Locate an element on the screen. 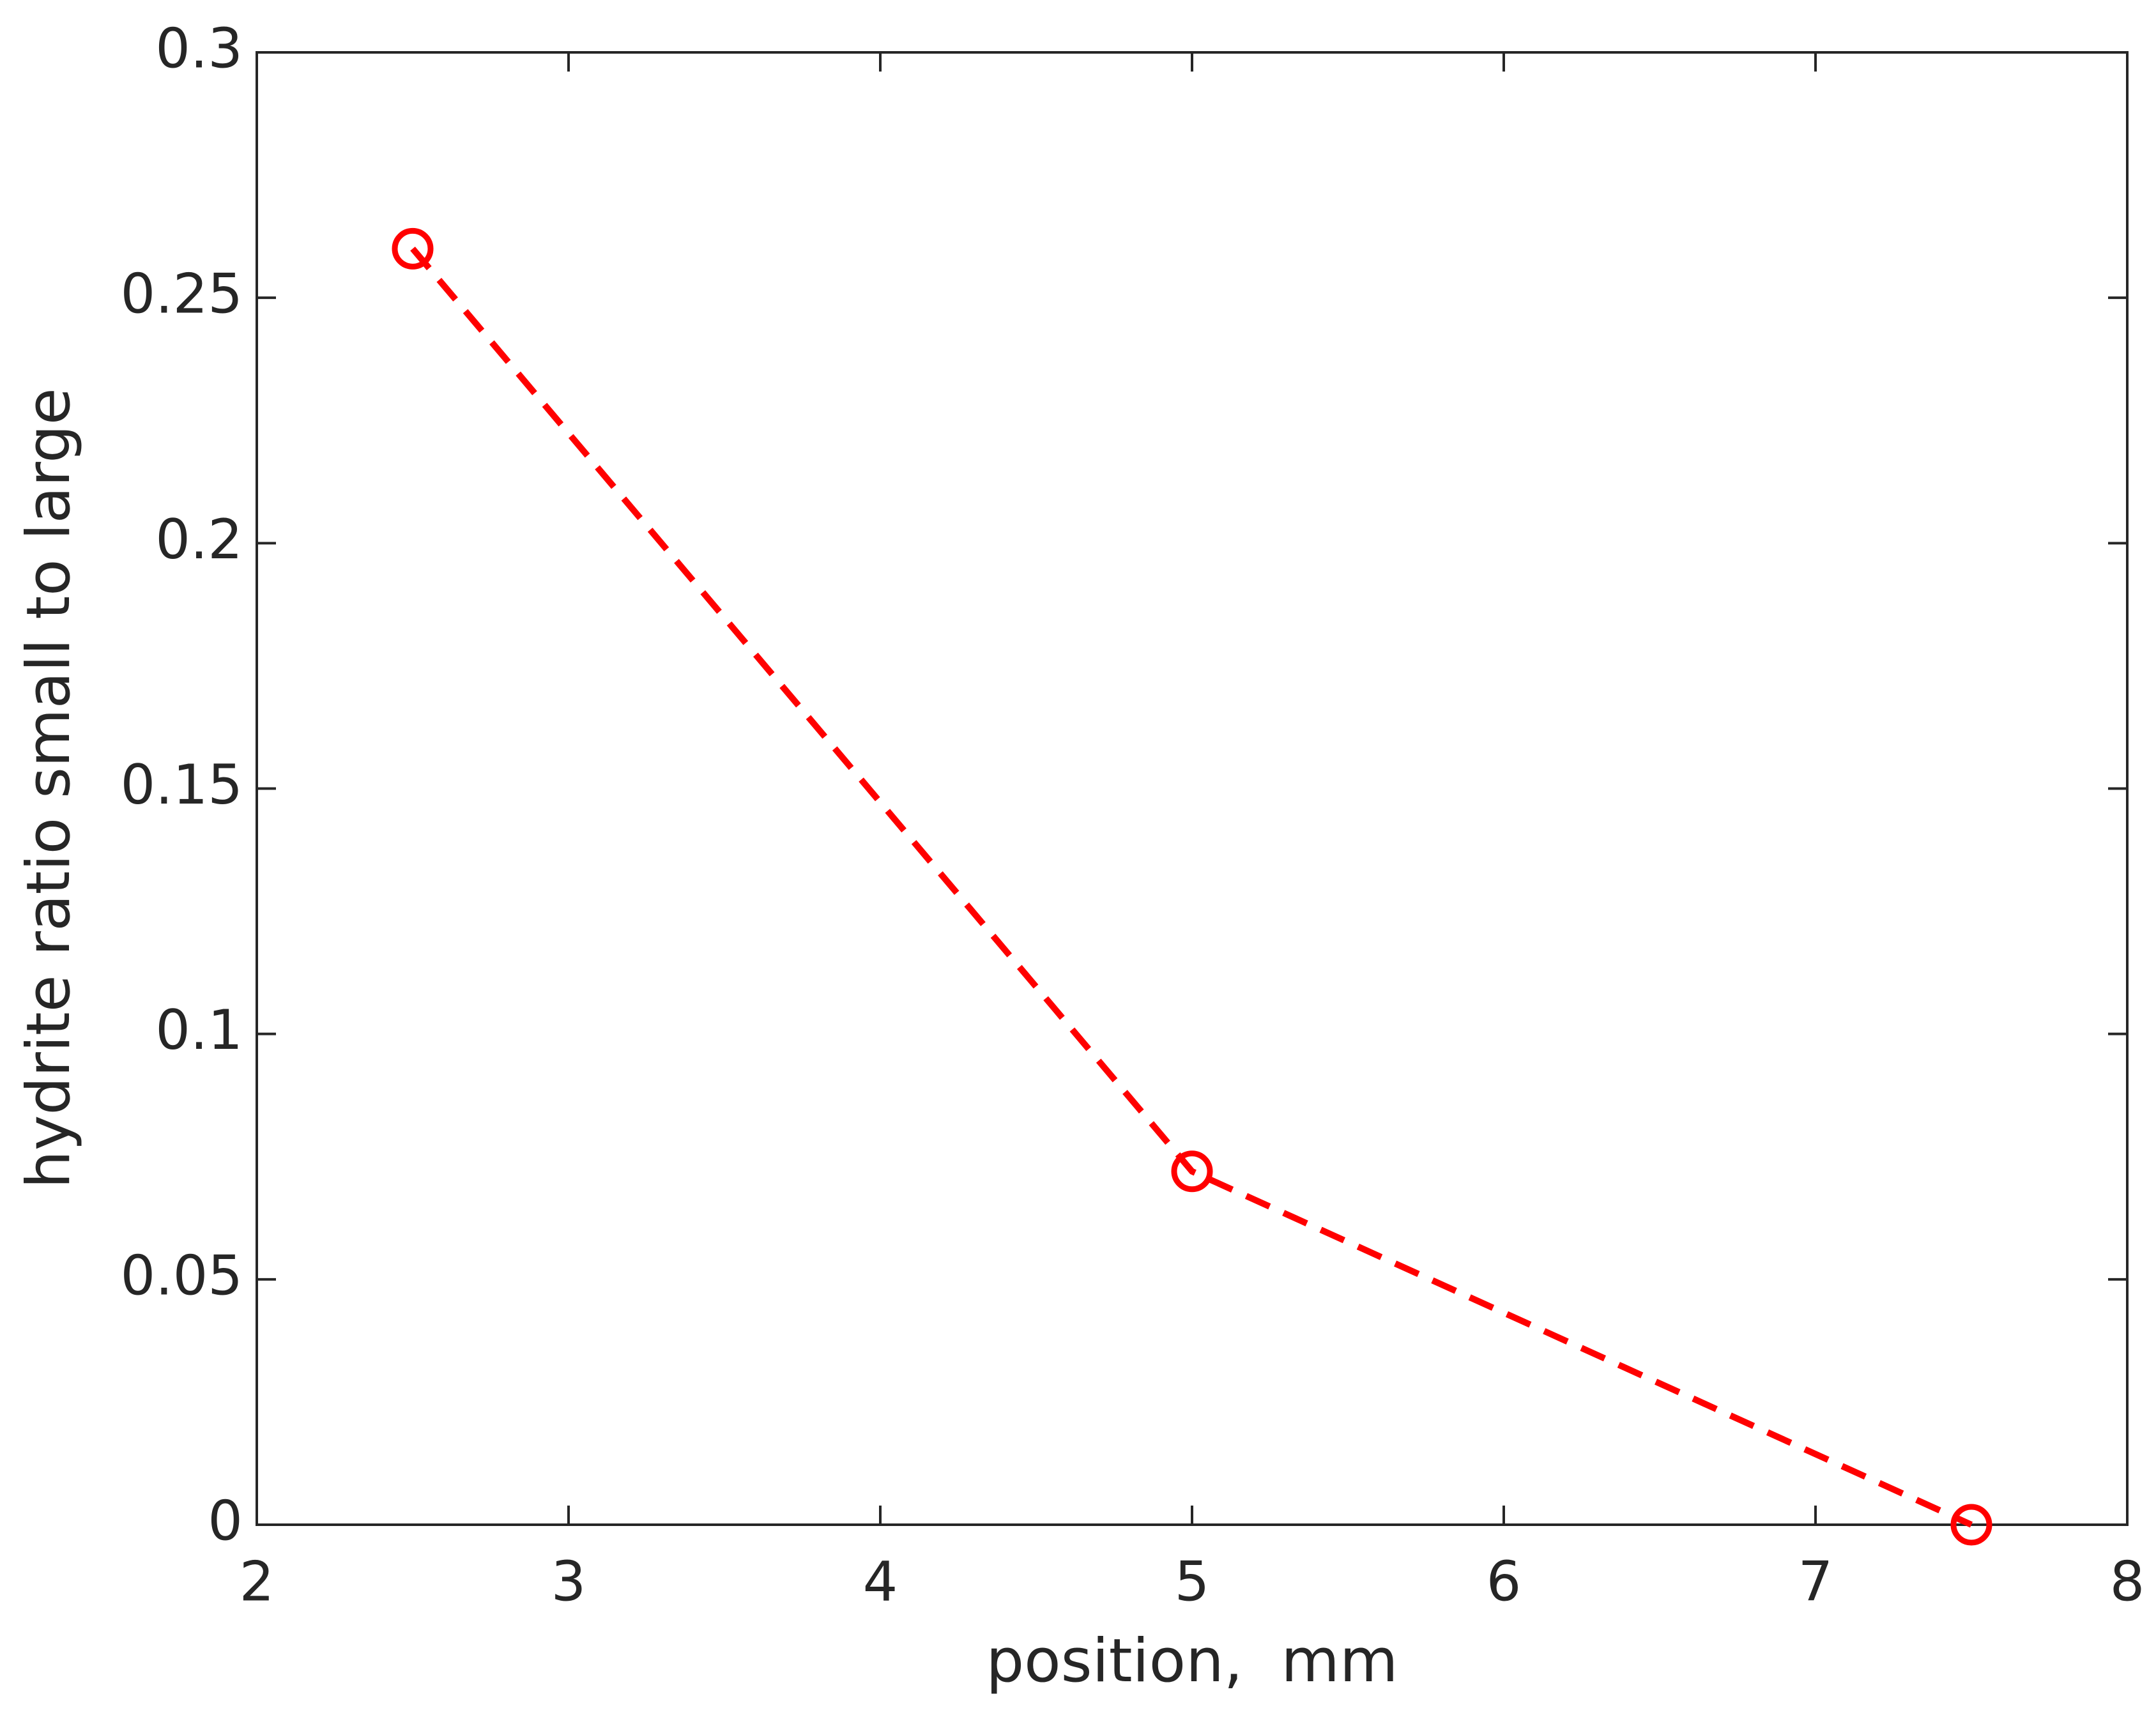 The height and width of the screenshot is (1717, 2156). y-axis-label: hydrite ratio small to large is located at coordinates (49, 788).